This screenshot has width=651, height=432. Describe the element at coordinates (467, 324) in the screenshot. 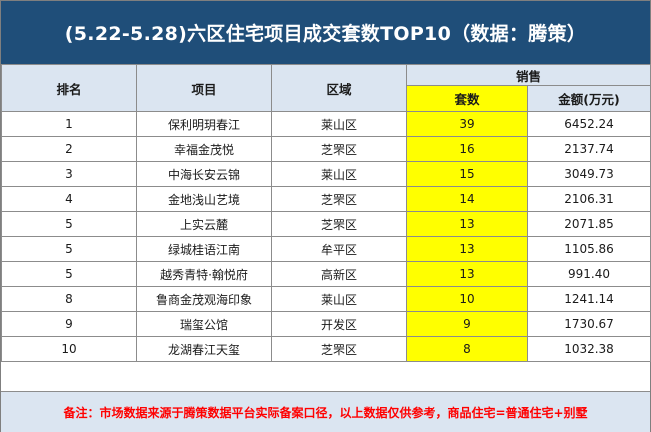

I see `cell-units: 9` at that location.